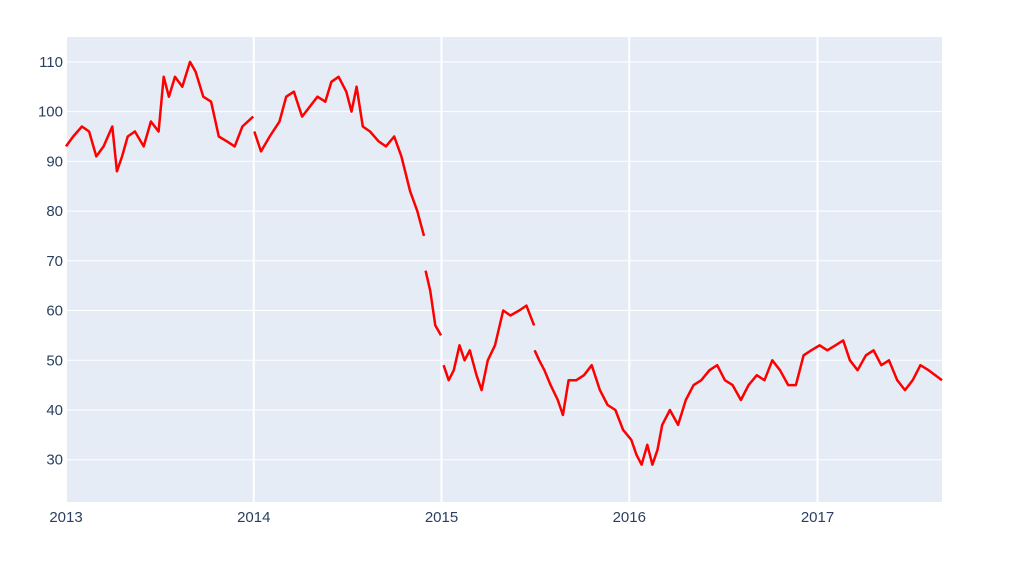 The width and height of the screenshot is (1015, 562). I want to click on y-tick-label: 40, so click(54, 410).